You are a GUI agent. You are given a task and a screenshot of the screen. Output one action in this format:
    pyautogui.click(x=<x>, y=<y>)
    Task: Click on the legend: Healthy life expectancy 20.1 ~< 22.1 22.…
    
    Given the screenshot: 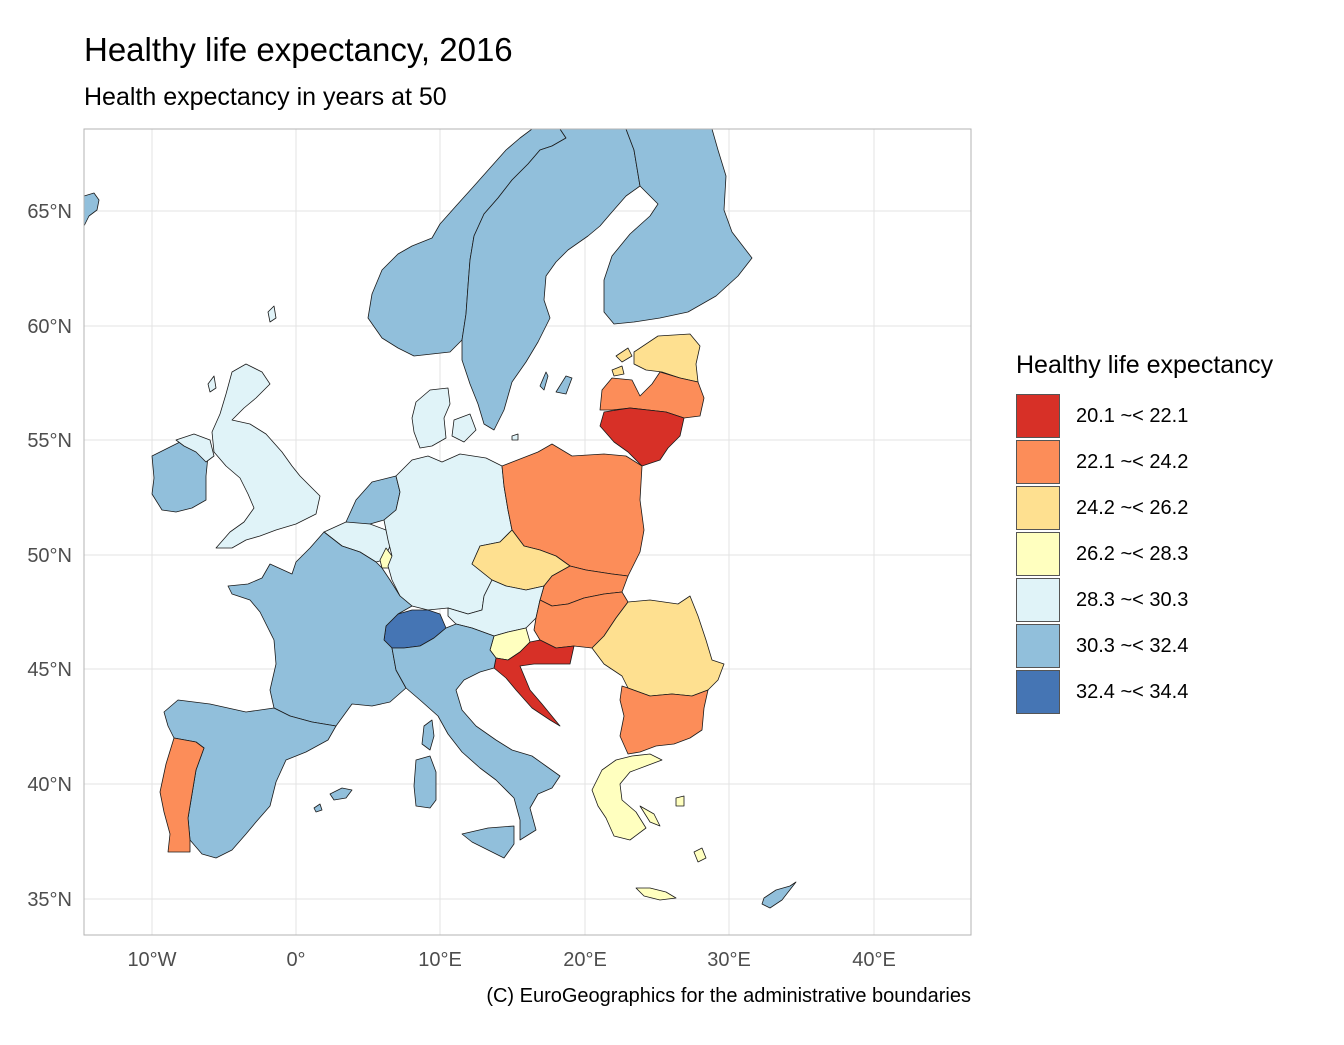 What is the action you would take?
    pyautogui.click(x=1144, y=532)
    